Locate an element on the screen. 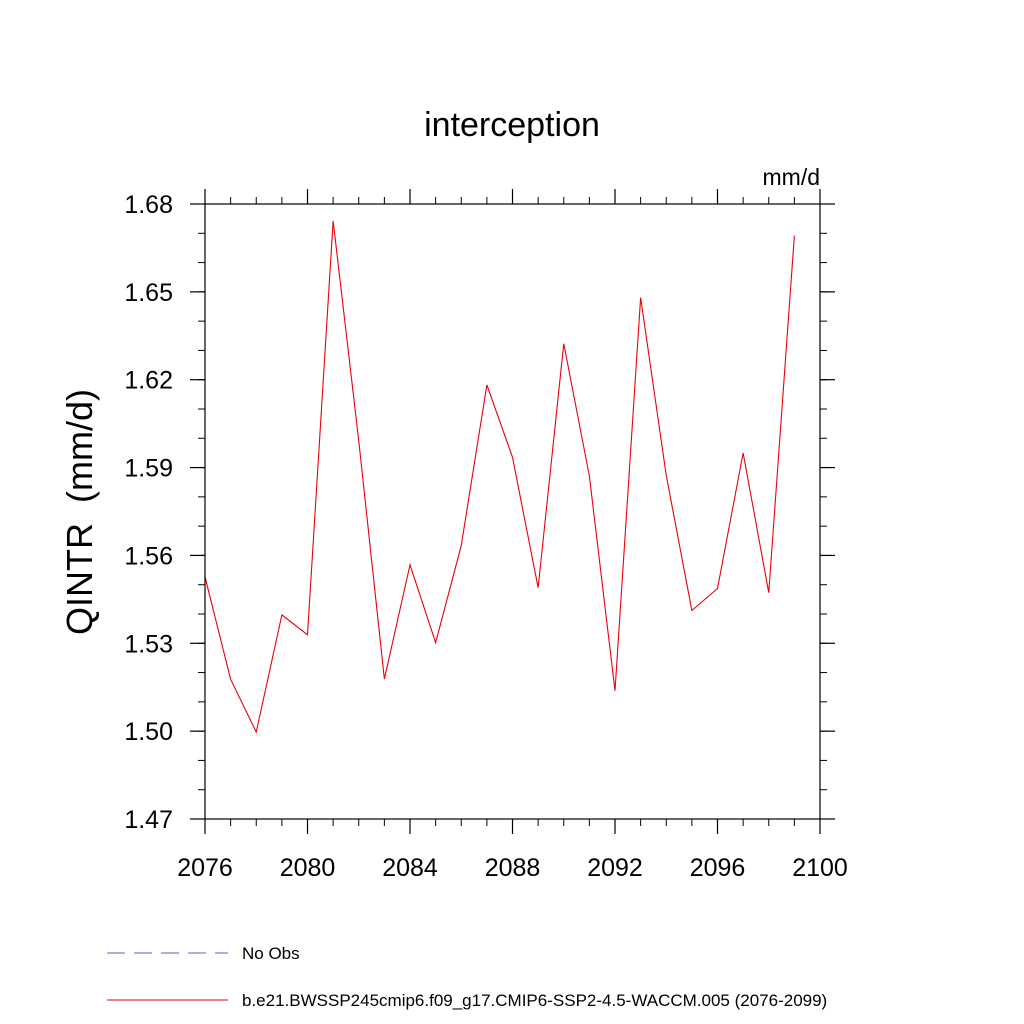 The image size is (1024, 1024). x-tick-label: 2088 is located at coordinates (513, 868).